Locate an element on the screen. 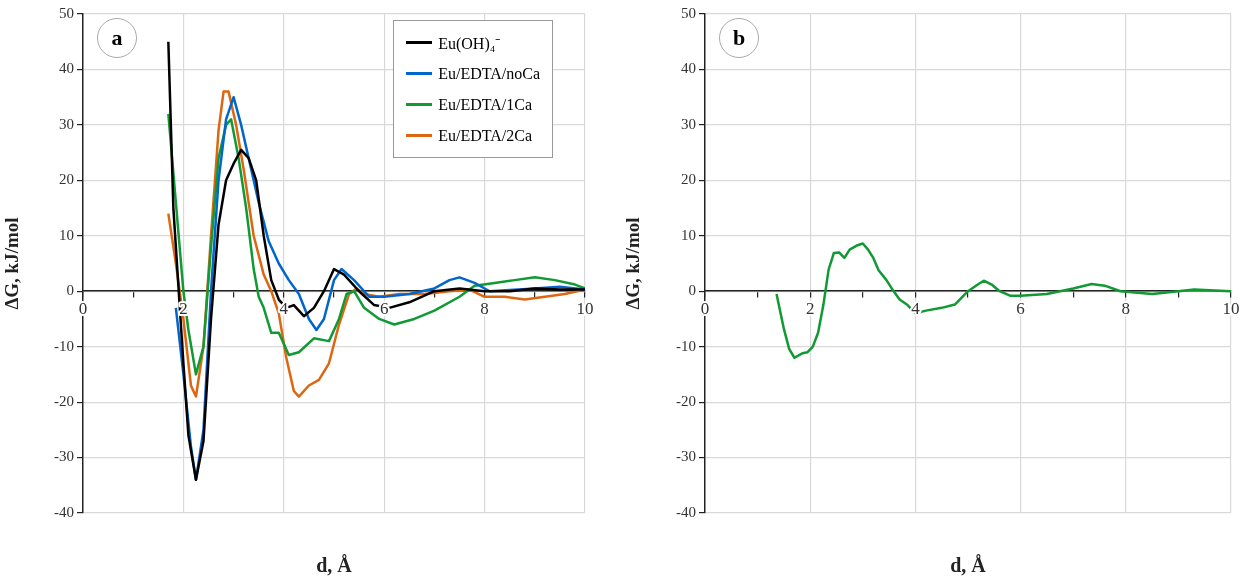 The width and height of the screenshot is (1241, 579). legend-label: Eu/EDTA/noCa is located at coordinates (489, 73).